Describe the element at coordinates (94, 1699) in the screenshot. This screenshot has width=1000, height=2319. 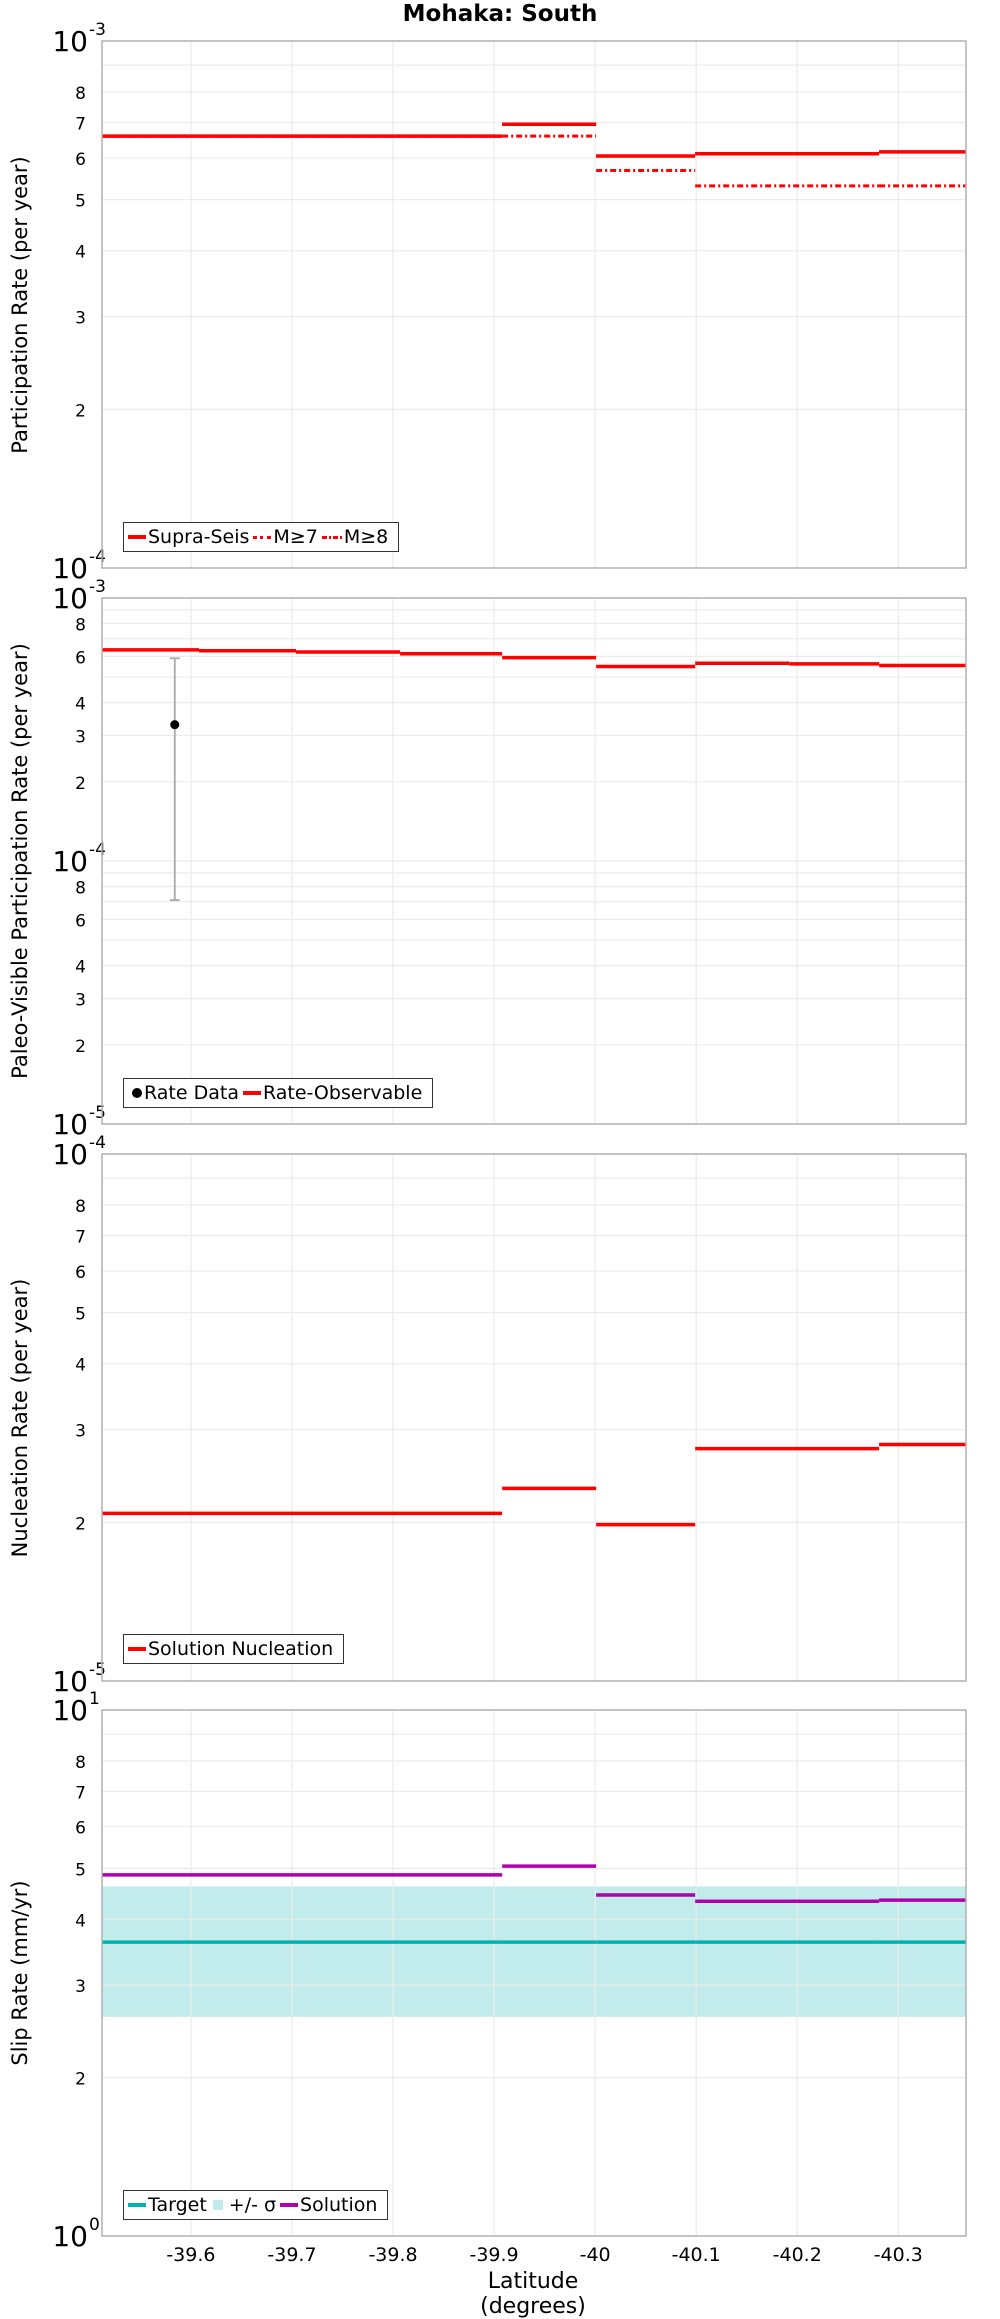
I see `y-tick-exponent: 1` at that location.